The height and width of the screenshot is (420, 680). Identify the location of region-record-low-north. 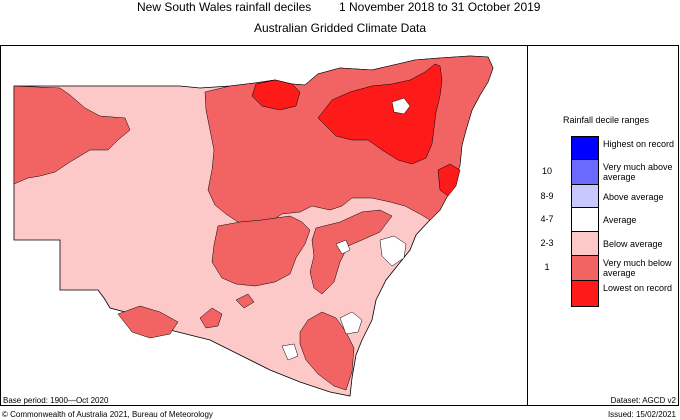
(380, 114).